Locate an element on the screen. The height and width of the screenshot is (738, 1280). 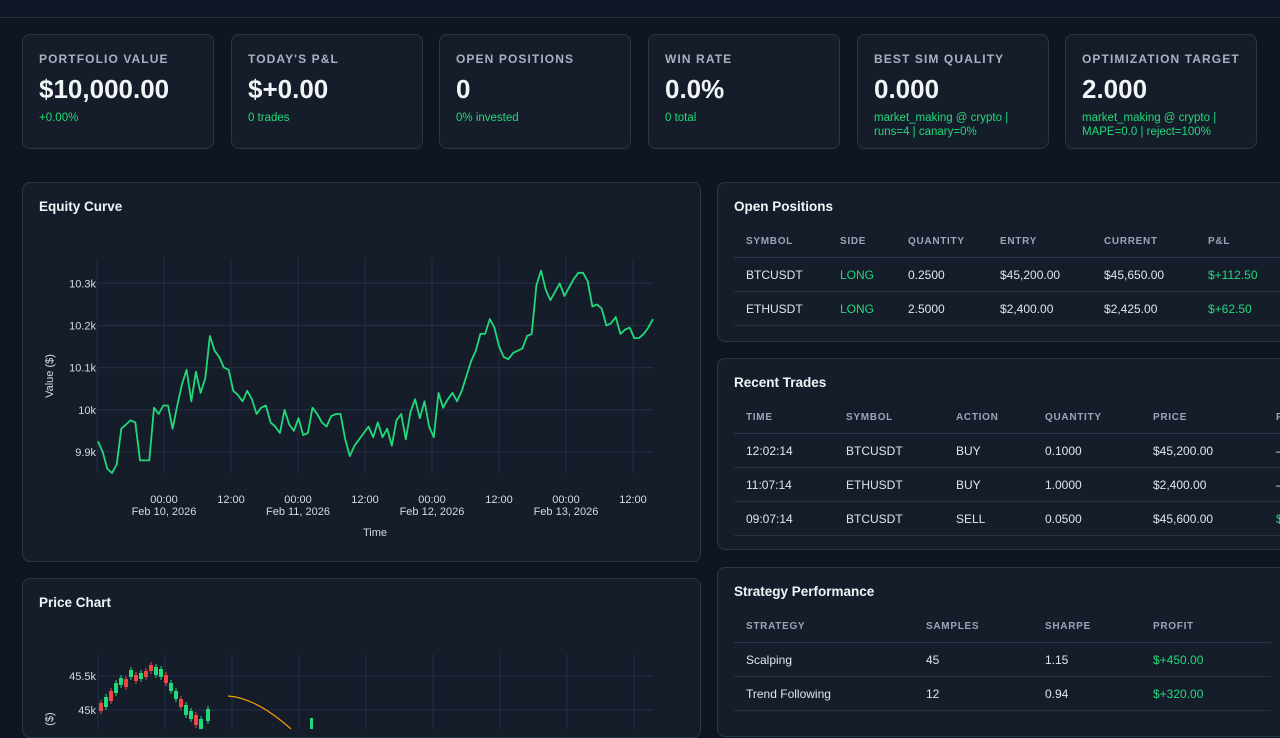
strategy-performance-title: Strategy Performance is located at coordinates (804, 591).